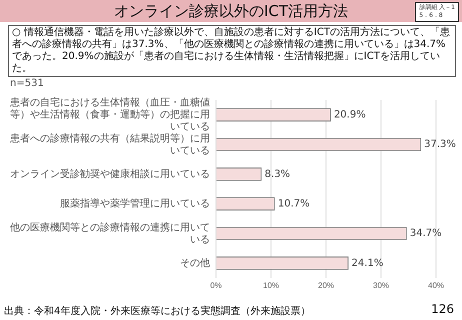 This screenshot has height=320, width=462. What do you see at coordinates (294, 204) in the screenshot?
I see `data-label: 10.7%` at bounding box center [294, 204].